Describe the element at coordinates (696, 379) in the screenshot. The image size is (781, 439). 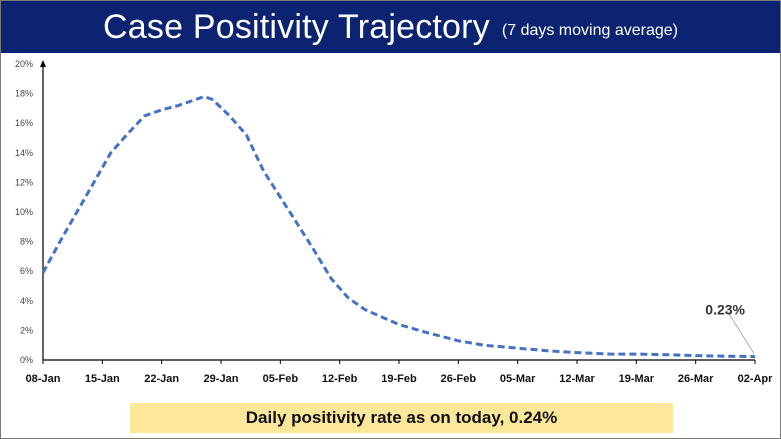
I see `x-tick-label: 26-Mar` at that location.